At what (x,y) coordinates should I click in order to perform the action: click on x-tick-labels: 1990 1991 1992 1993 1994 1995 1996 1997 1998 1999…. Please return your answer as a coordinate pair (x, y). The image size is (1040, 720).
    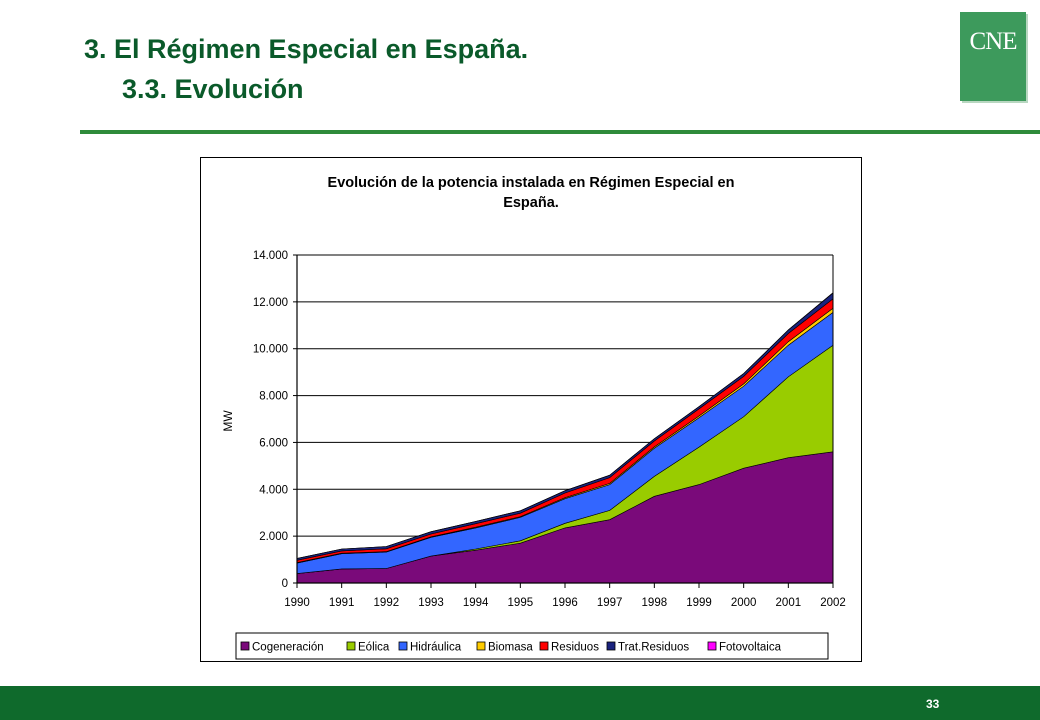
    Looking at the image, I should click on (565, 596).